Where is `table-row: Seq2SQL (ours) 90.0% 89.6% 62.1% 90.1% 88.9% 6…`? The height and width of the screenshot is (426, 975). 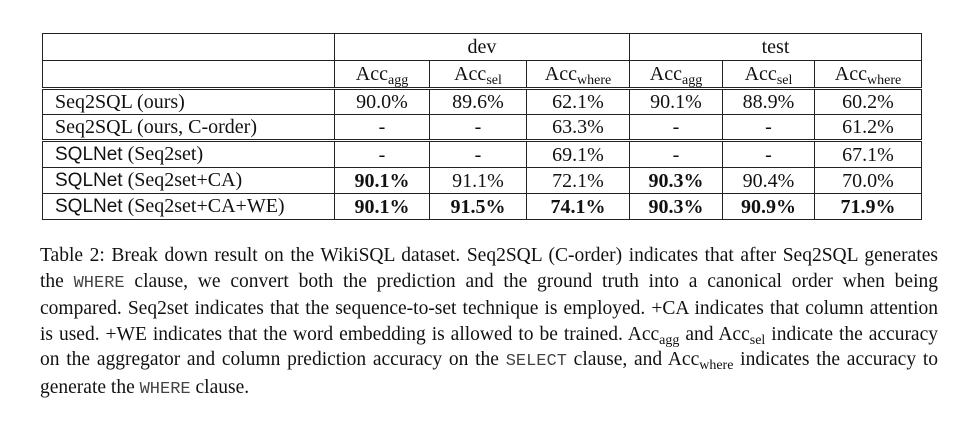
table-row: Seq2SQL (ours) 90.0% 89.6% 62.1% 90.1% 88.9% 6… is located at coordinates (482, 101).